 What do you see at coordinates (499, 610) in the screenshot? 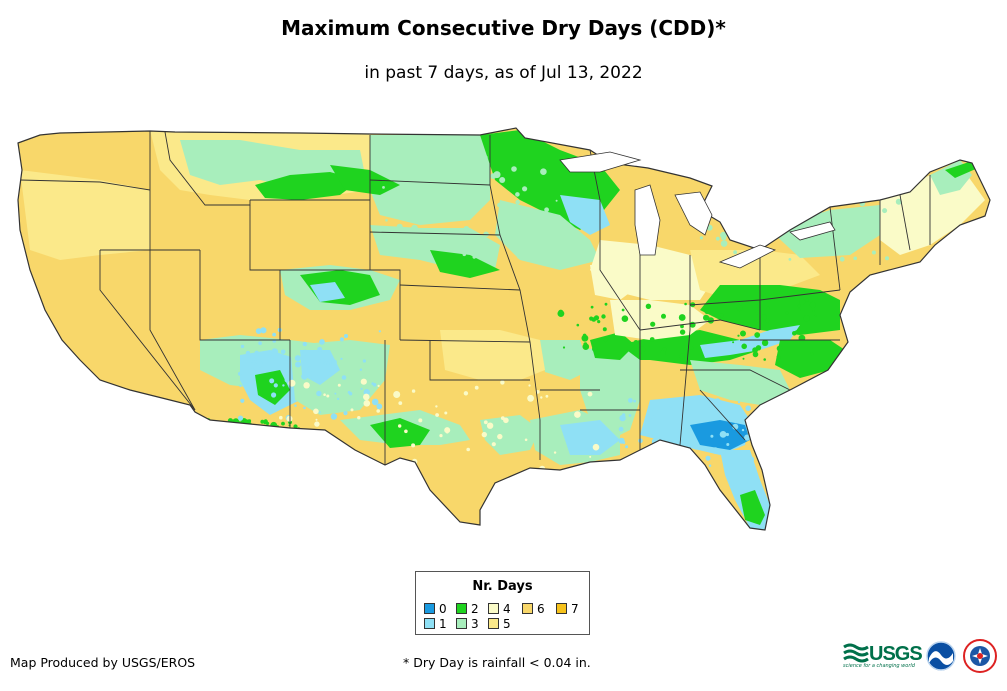
I see `legend-item-4: 4` at bounding box center [499, 610].